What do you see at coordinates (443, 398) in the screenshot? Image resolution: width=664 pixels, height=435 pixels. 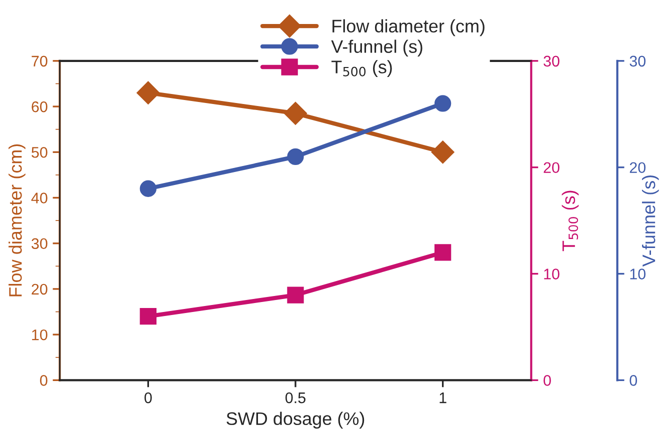 I see `x-tick-label: 1` at bounding box center [443, 398].